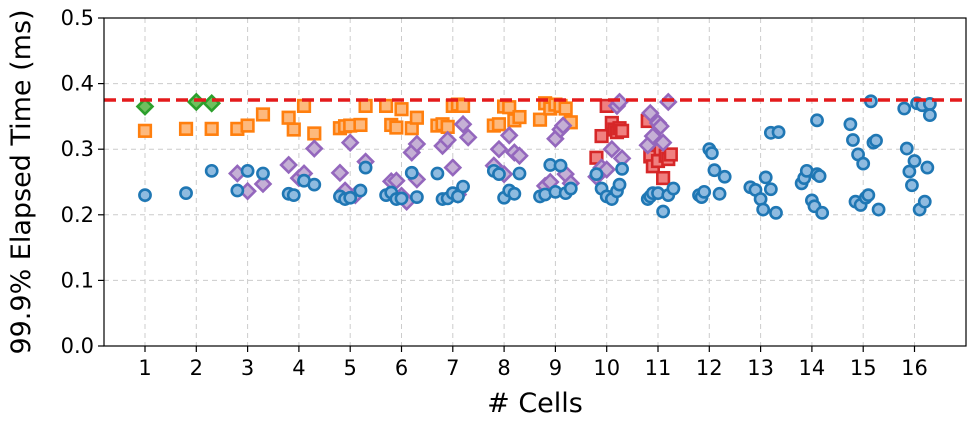  Describe the element at coordinates (247, 368) in the screenshot. I see `x-tick-label: 3` at that location.